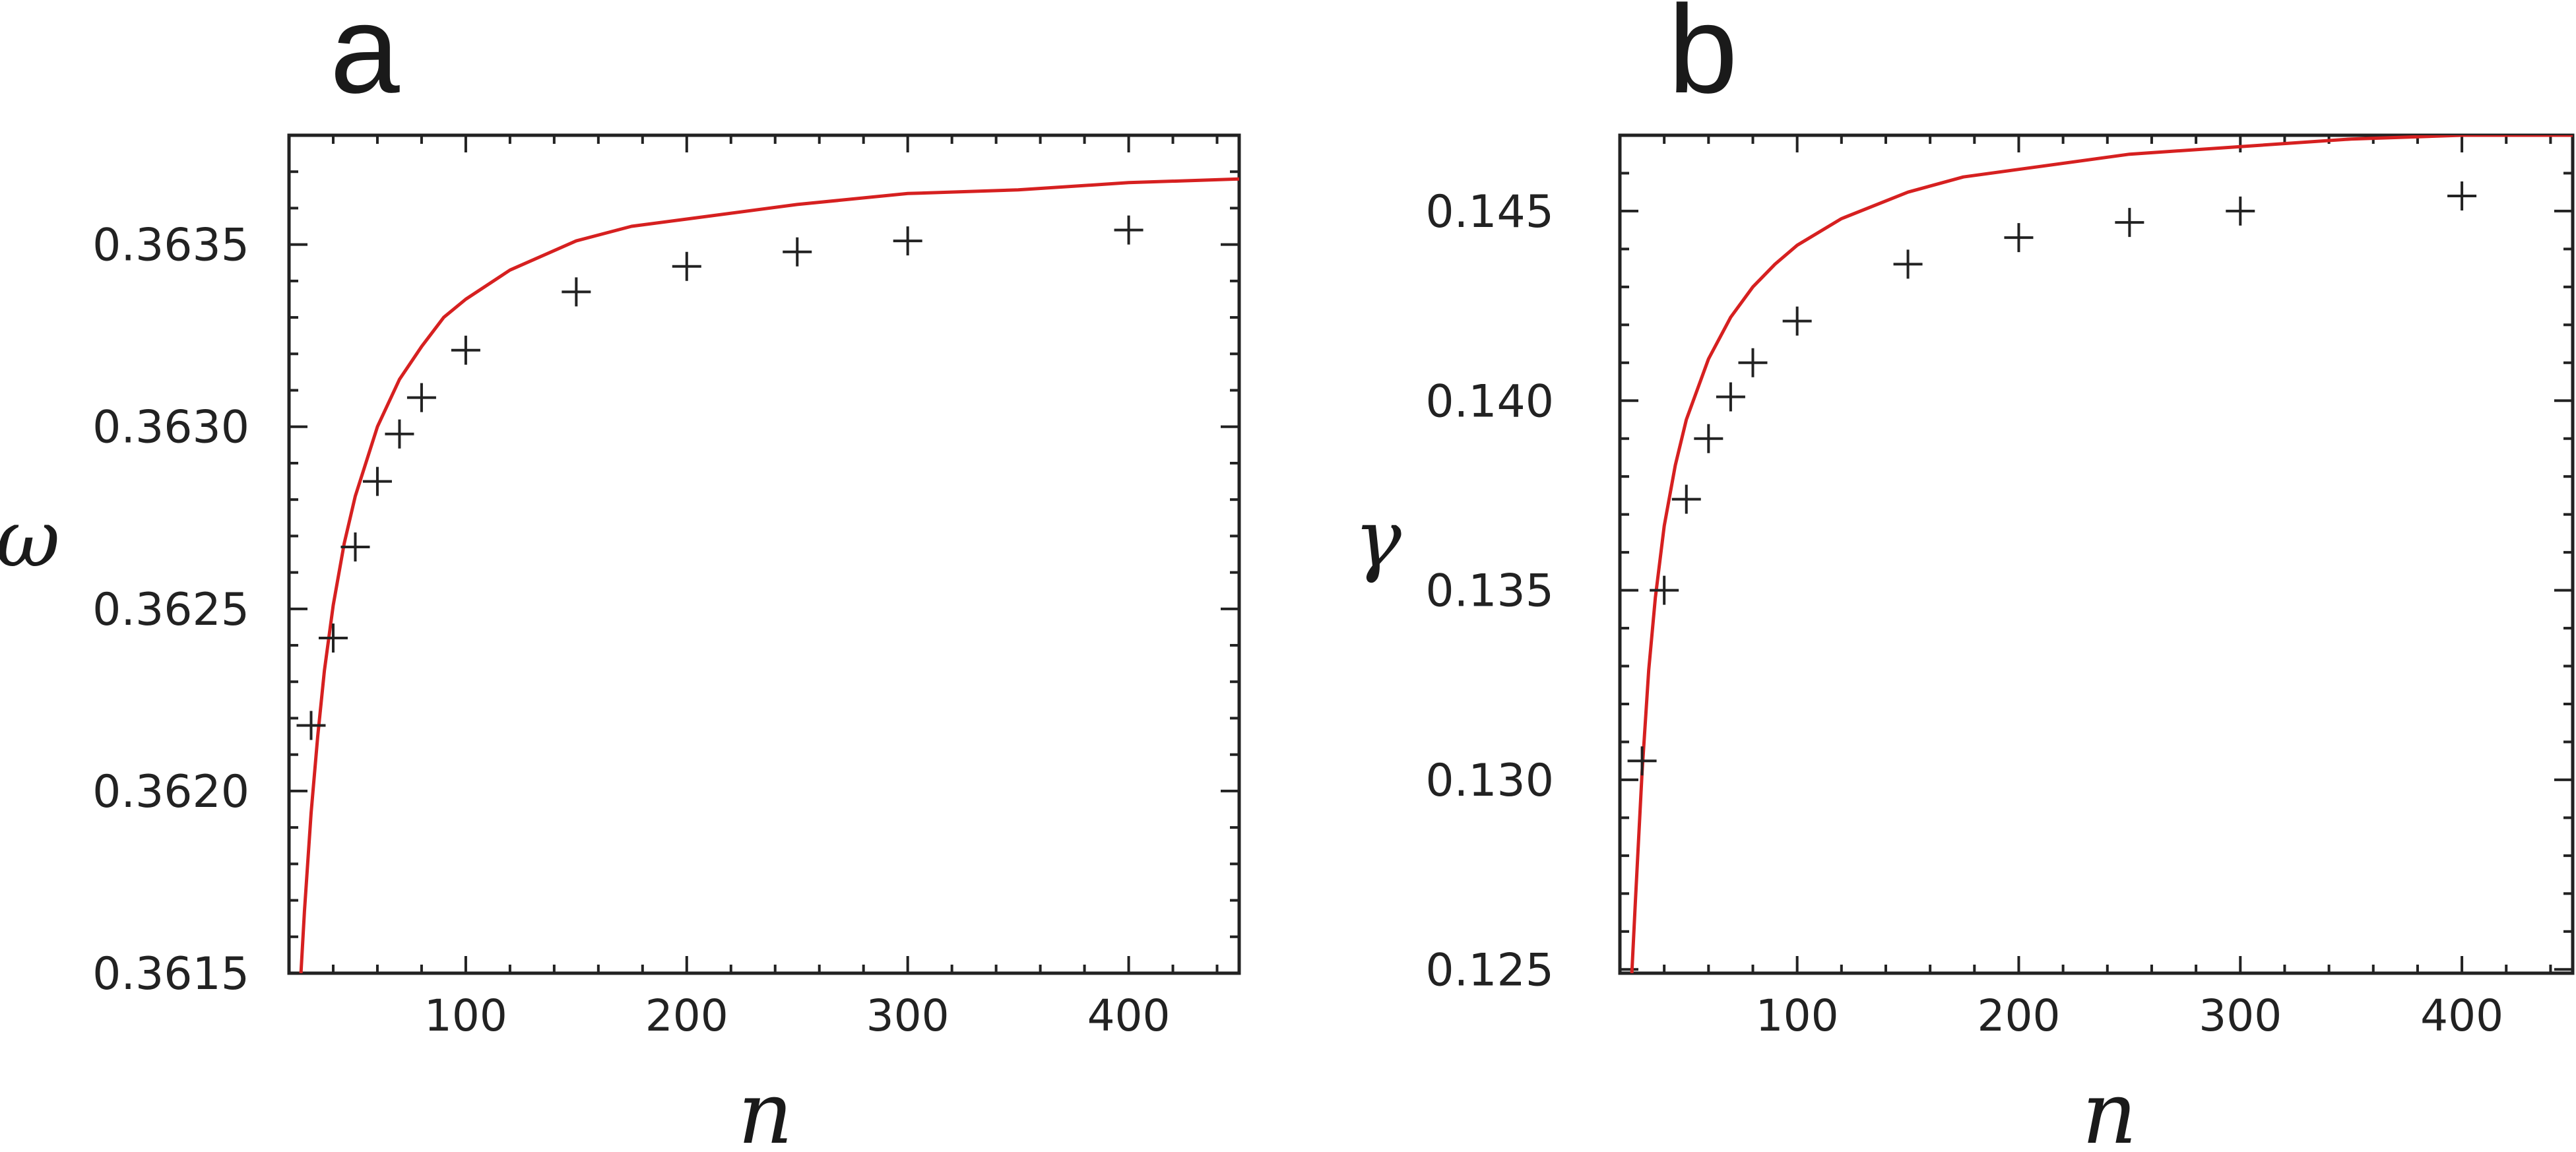 The height and width of the screenshot is (1152, 2576). Describe the element at coordinates (170, 428) in the screenshot. I see `y-tick-label: 0.3630` at that location.